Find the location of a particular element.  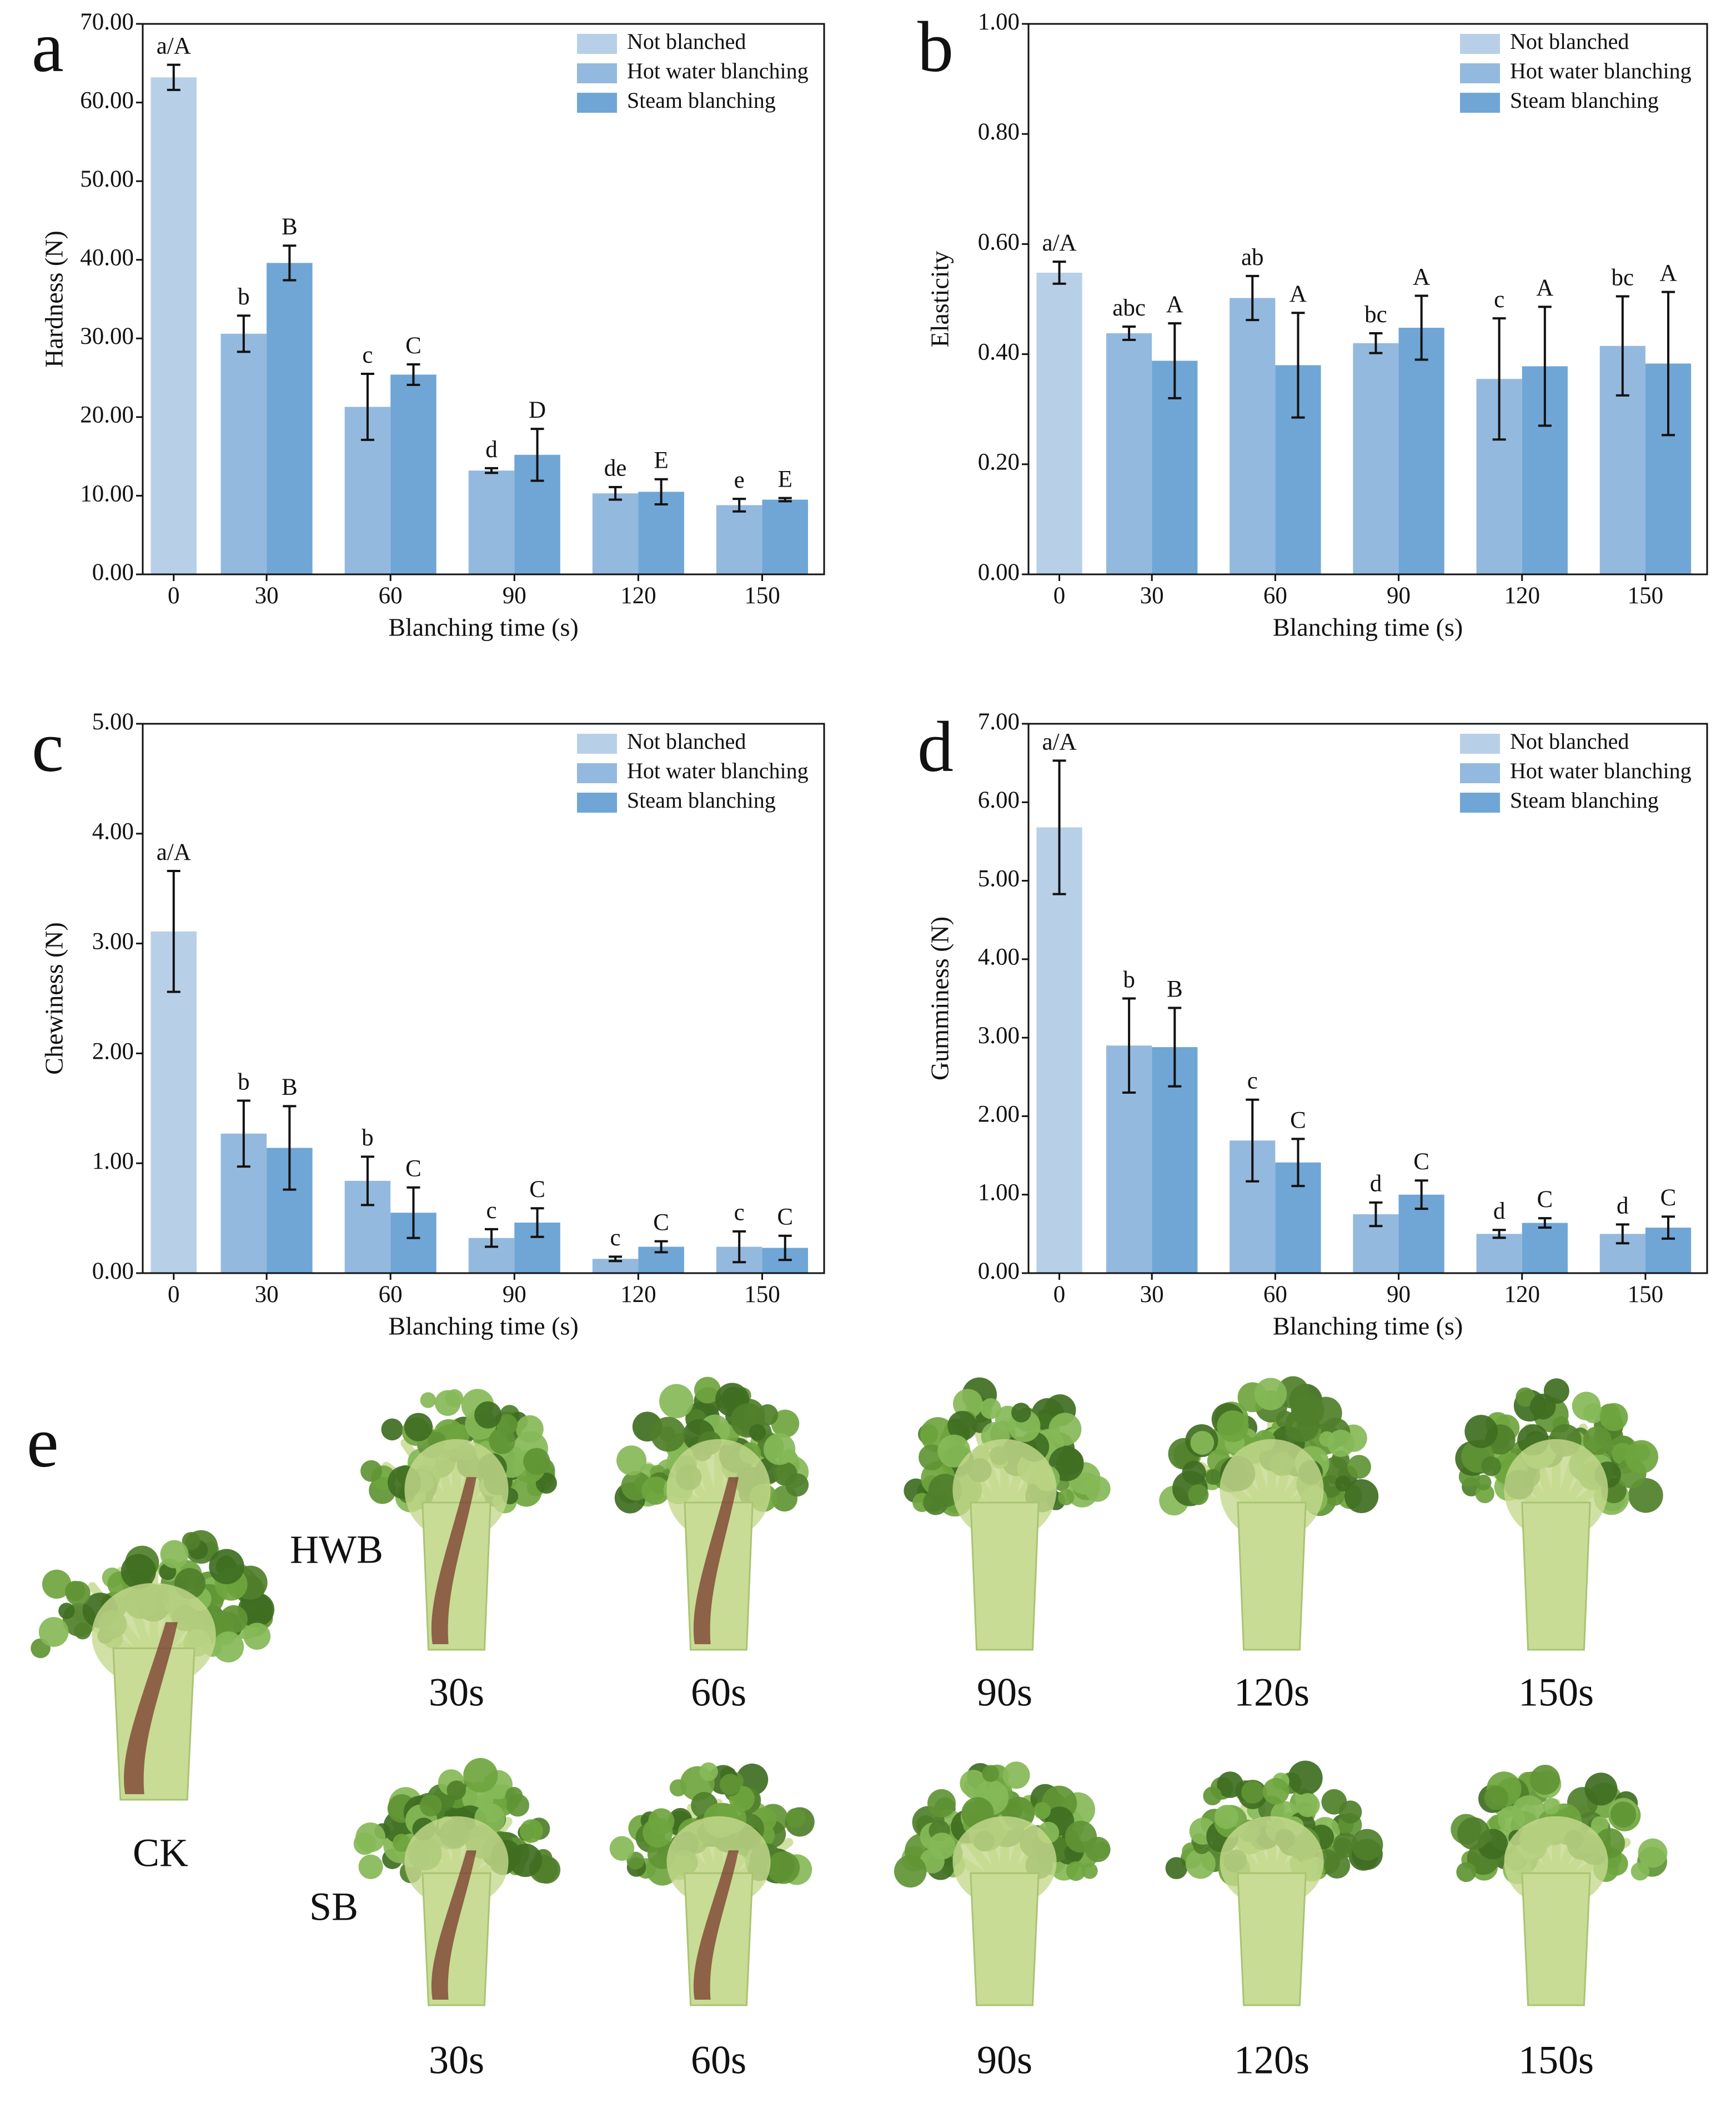

y-tick-label: 6.00 is located at coordinates (999, 800).